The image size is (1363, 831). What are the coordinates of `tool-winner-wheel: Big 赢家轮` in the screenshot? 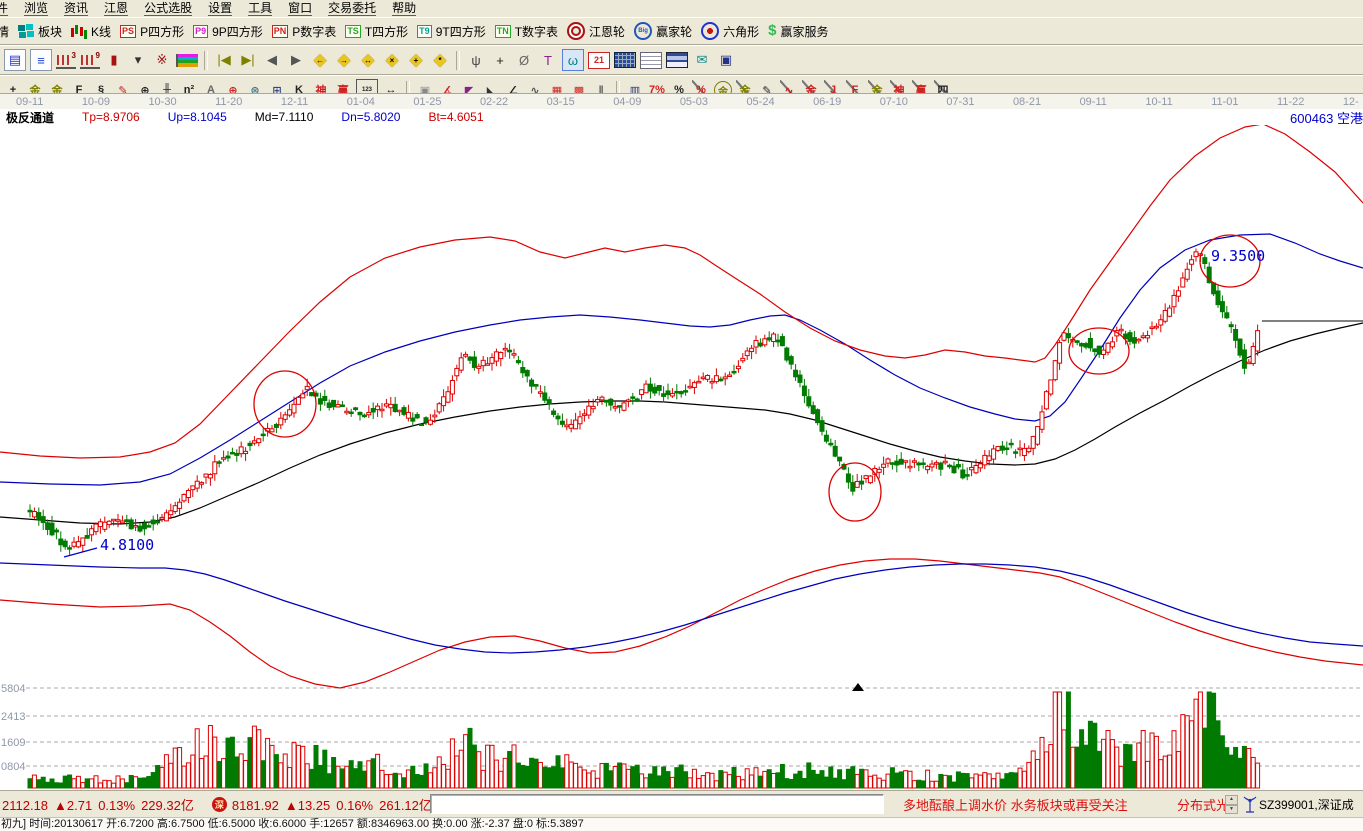 It's located at (663, 31).